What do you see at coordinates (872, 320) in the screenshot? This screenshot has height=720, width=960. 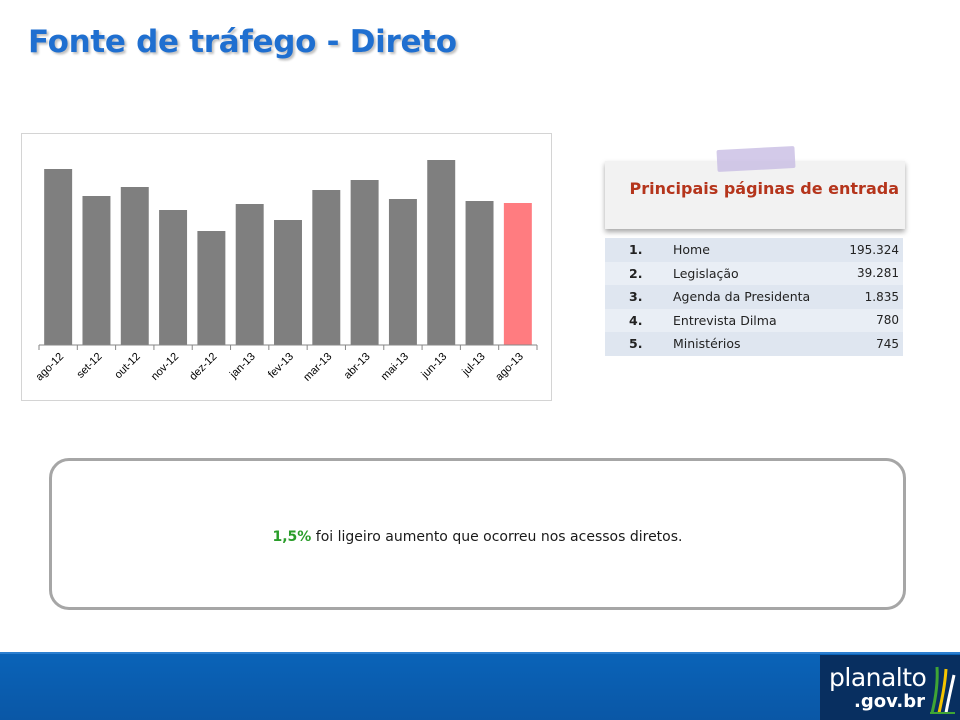 I see `row-visits: 780` at bounding box center [872, 320].